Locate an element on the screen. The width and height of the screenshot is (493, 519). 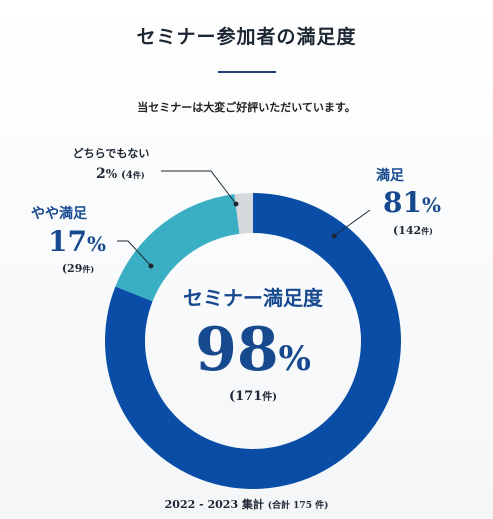
leader-neutral is located at coordinates (199, 187).